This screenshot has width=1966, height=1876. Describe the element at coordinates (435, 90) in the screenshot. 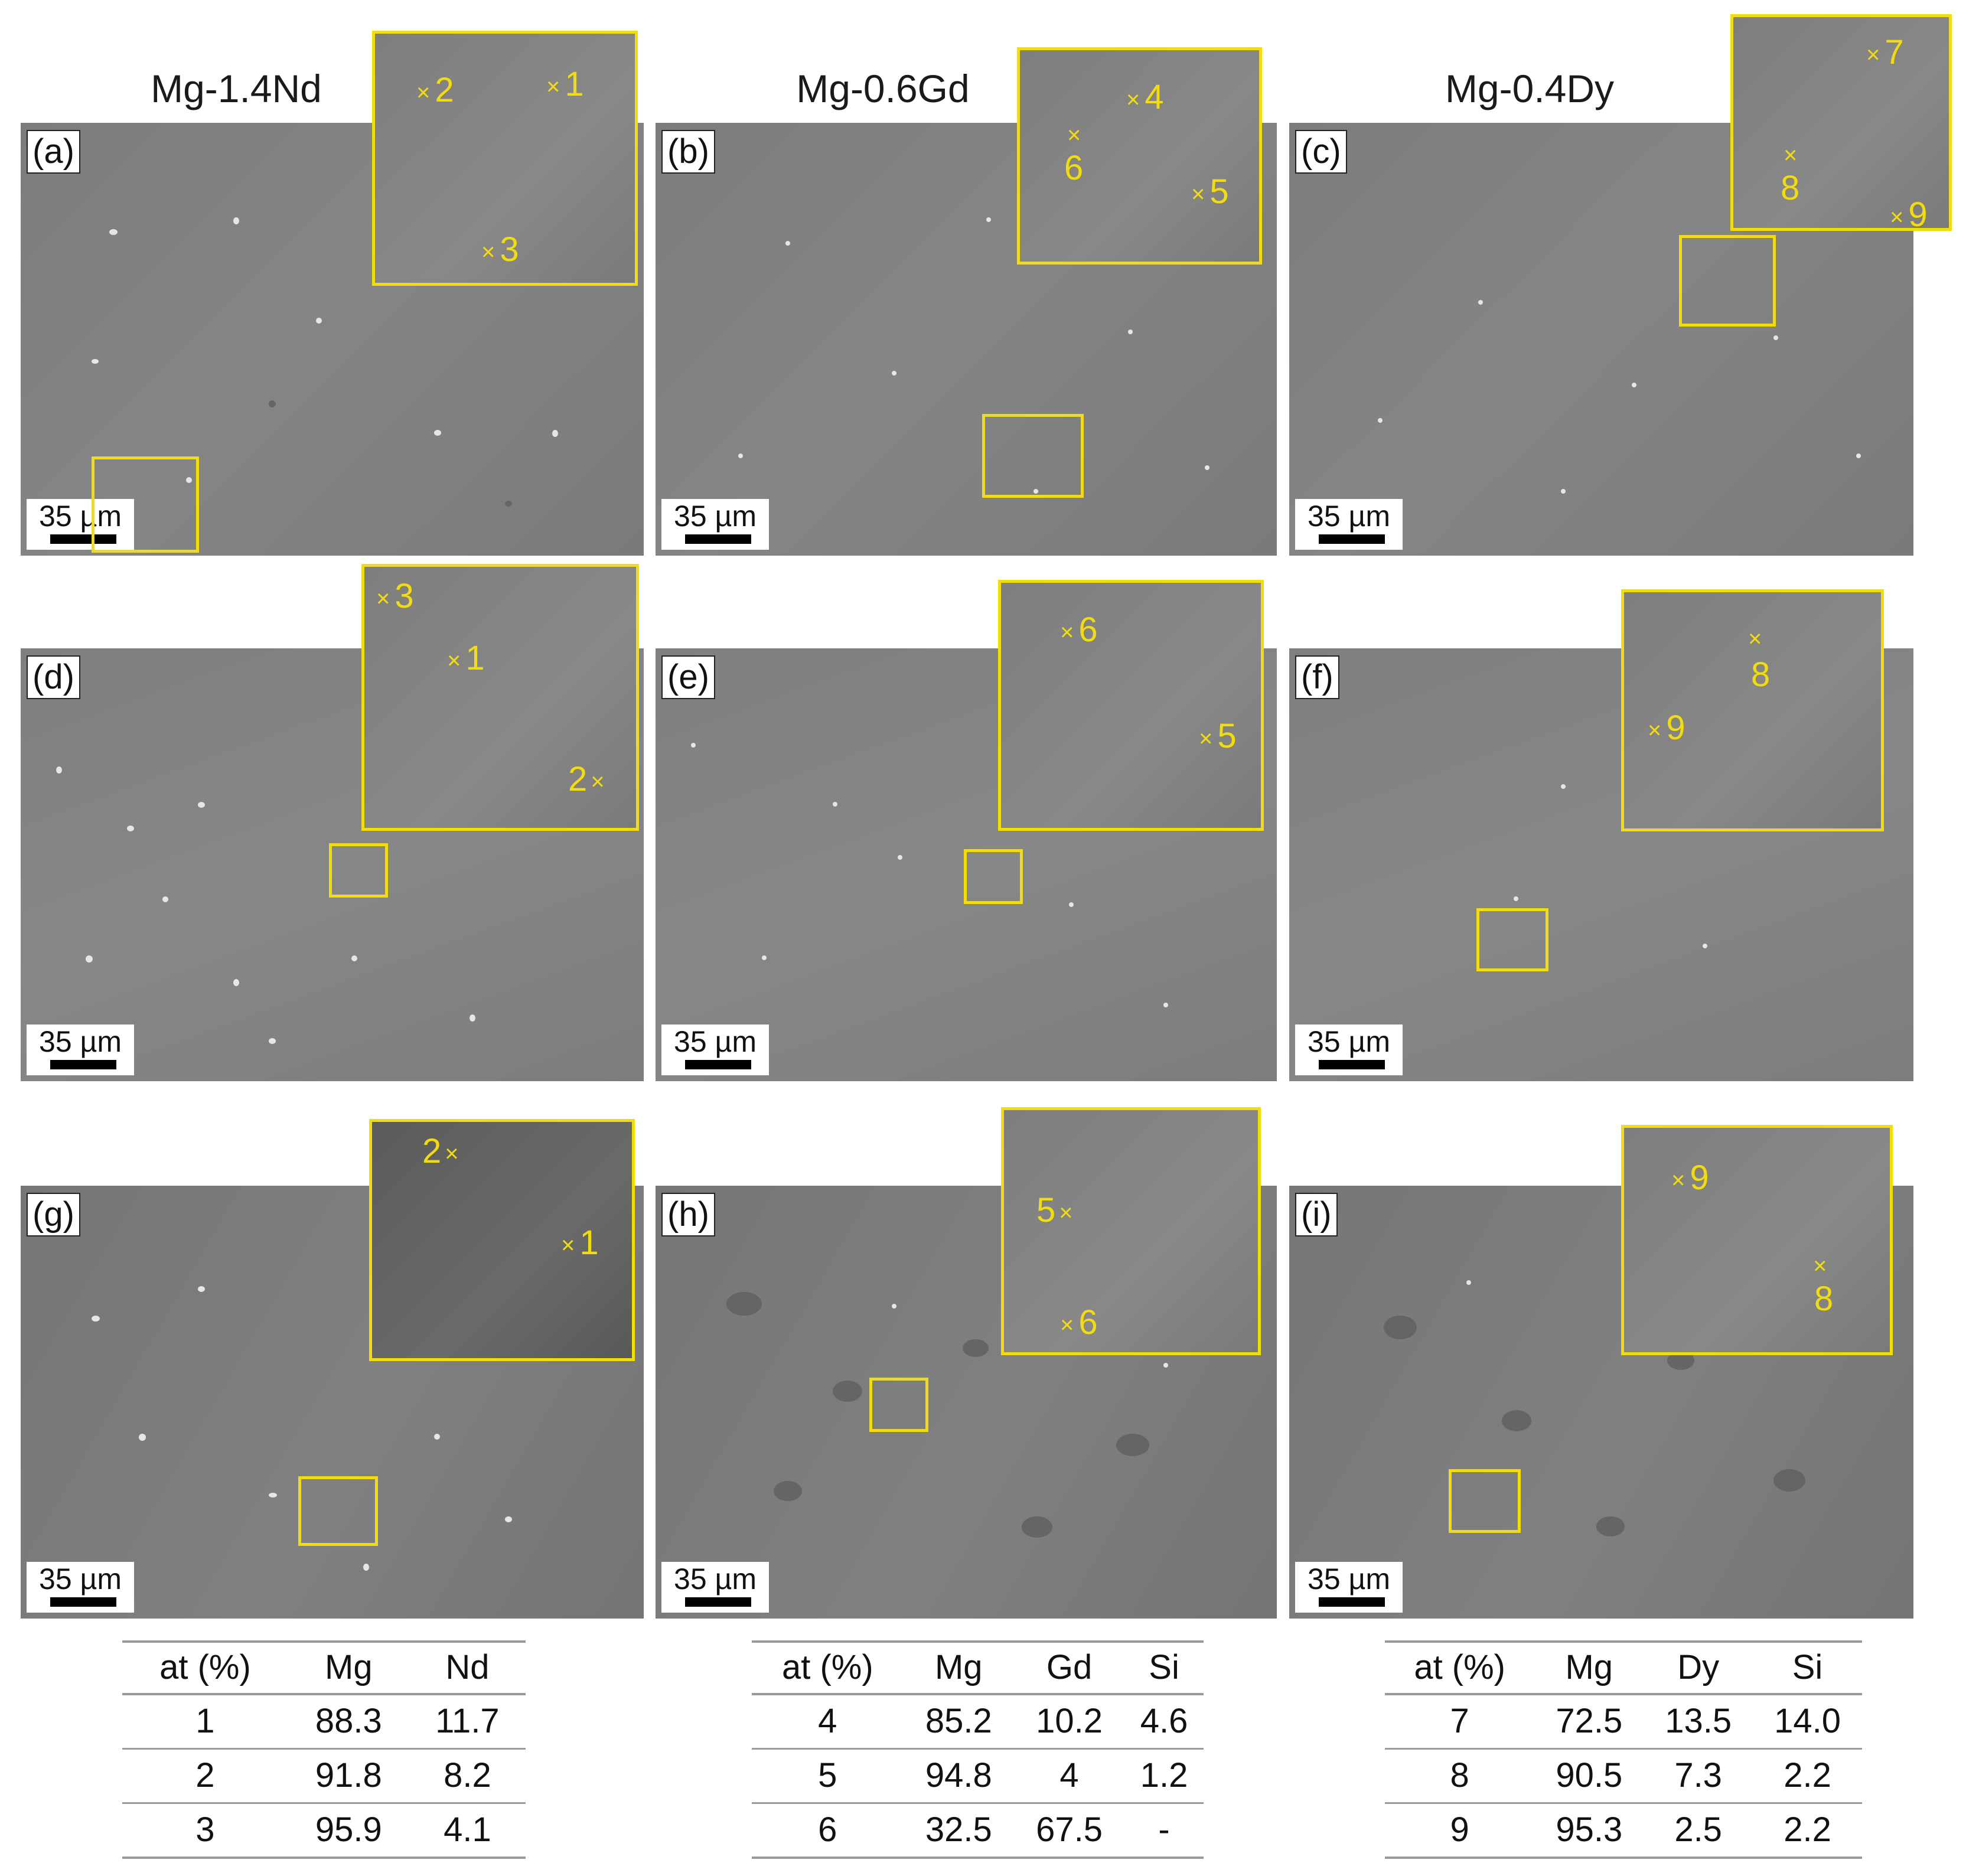

I see `marker-2-a: × 2` at that location.